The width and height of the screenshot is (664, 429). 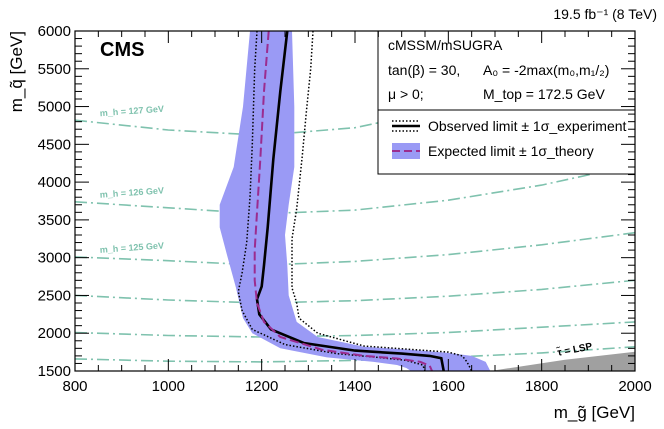 What do you see at coordinates (54, 371) in the screenshot?
I see `y-tick-label: 1500` at bounding box center [54, 371].